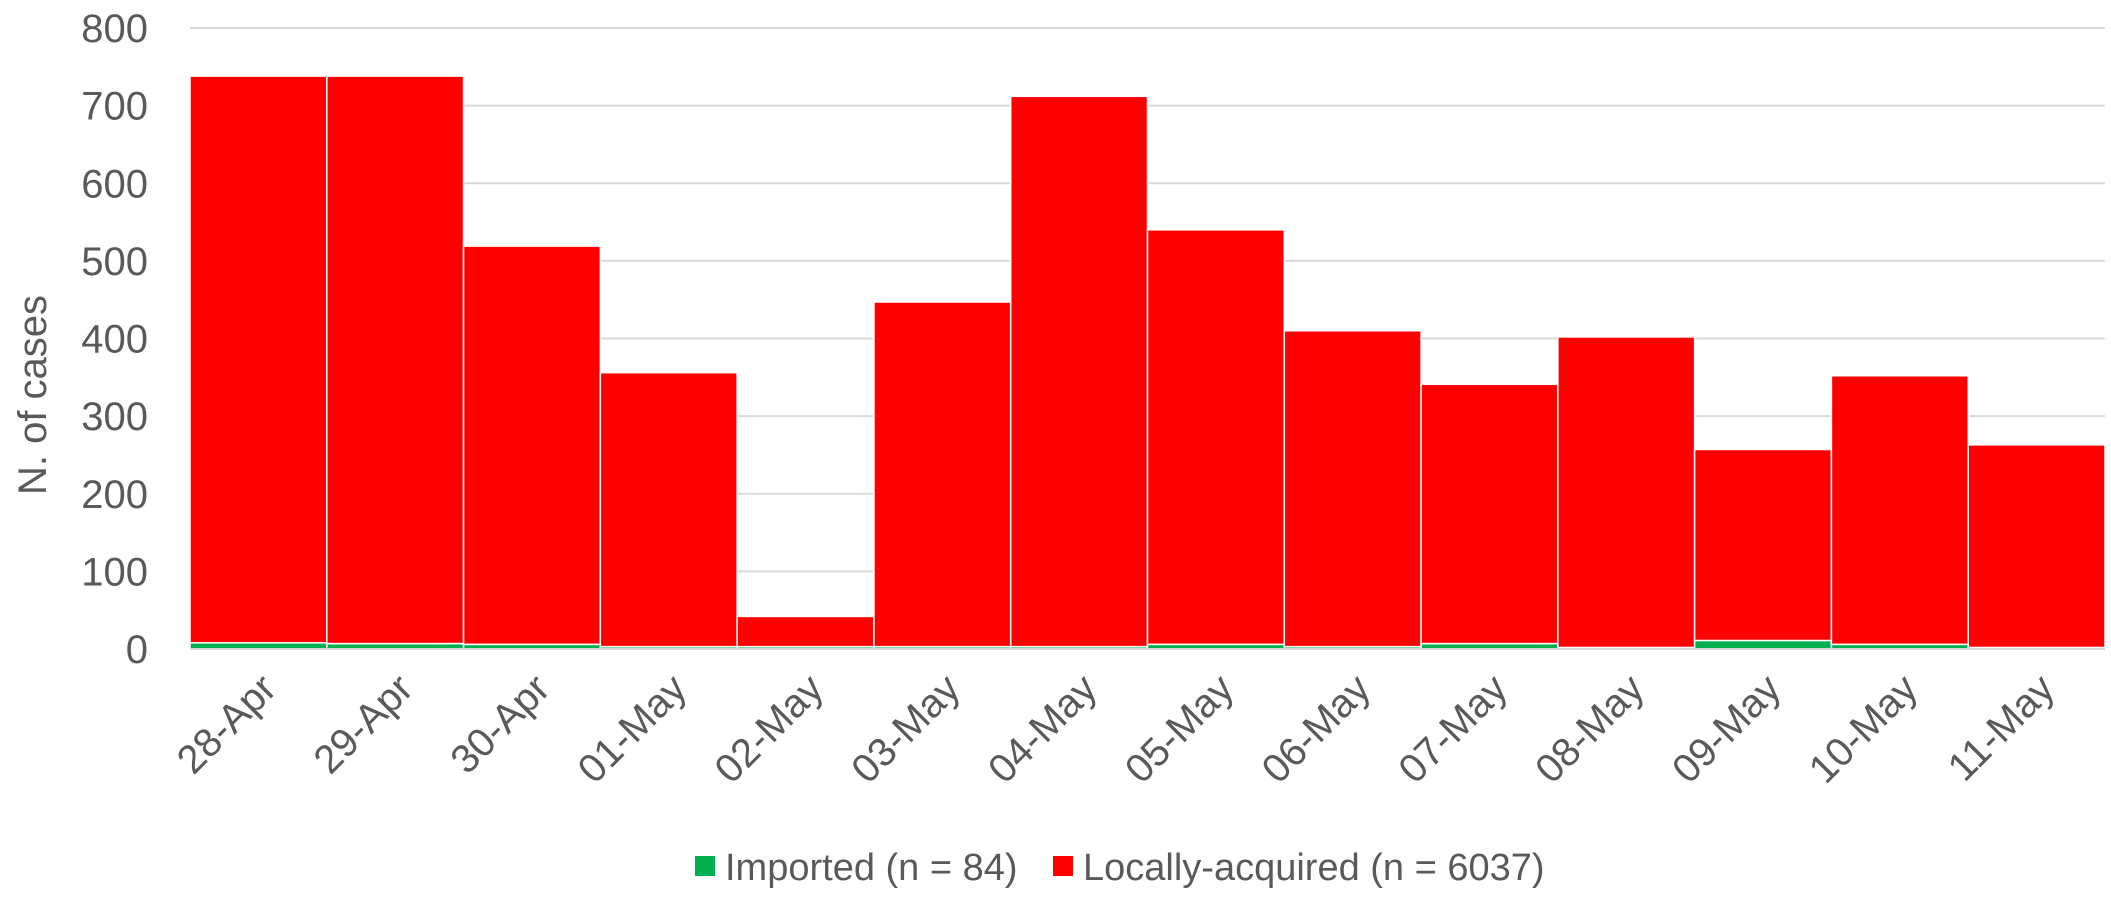 The image size is (2111, 901). Describe the element at coordinates (1726, 728) in the screenshot. I see `x-tick-label: 09-May` at that location.